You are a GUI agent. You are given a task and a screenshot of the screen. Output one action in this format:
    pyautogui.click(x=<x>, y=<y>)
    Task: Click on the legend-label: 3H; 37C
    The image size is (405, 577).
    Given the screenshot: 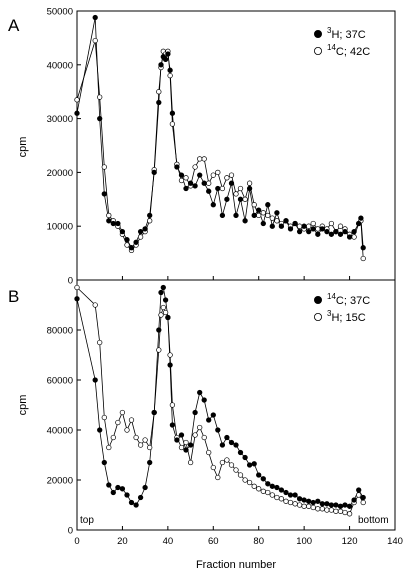 What is the action you would take?
    pyautogui.click(x=346, y=33)
    